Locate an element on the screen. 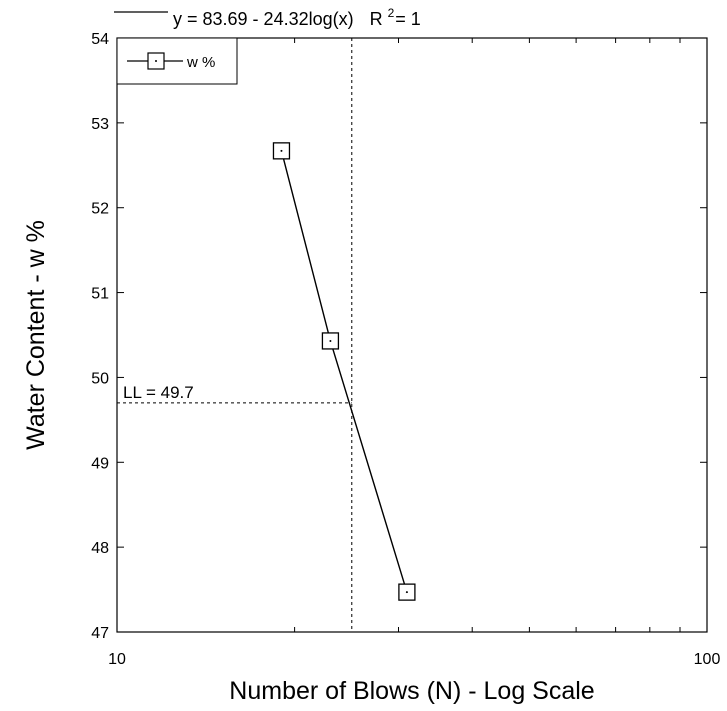 Image resolution: width=727 pixels, height=711 pixels. y-tick-label: 48 is located at coordinates (100, 548).